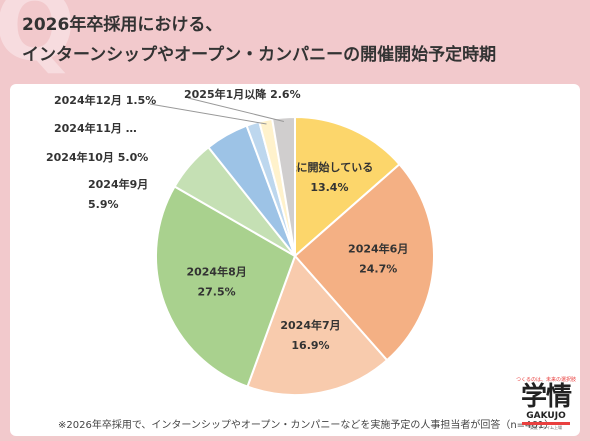  What do you see at coordinates (378, 248) in the screenshot?
I see `slice-category-label: 2024年6月` at bounding box center [378, 248].